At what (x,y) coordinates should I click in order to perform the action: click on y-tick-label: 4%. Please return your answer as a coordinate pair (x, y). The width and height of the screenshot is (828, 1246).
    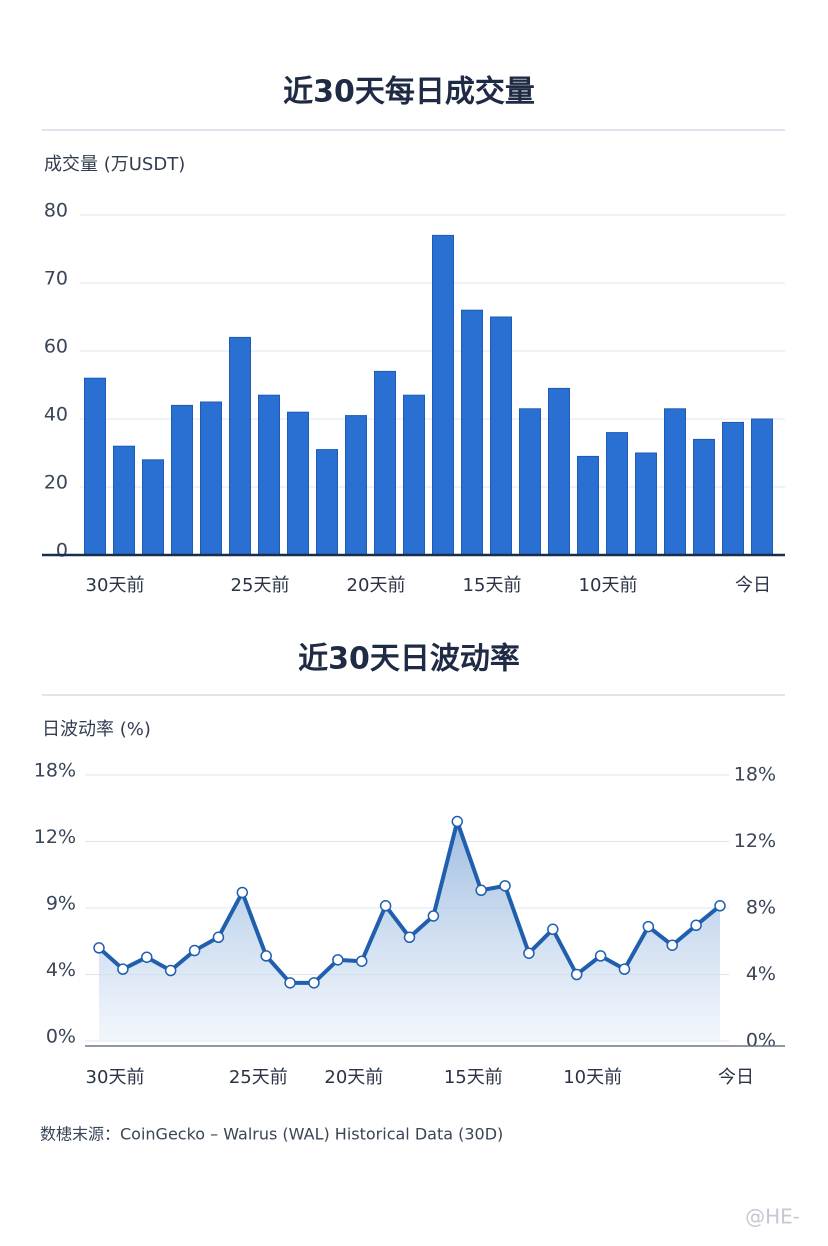
    Looking at the image, I should click on (61, 970).